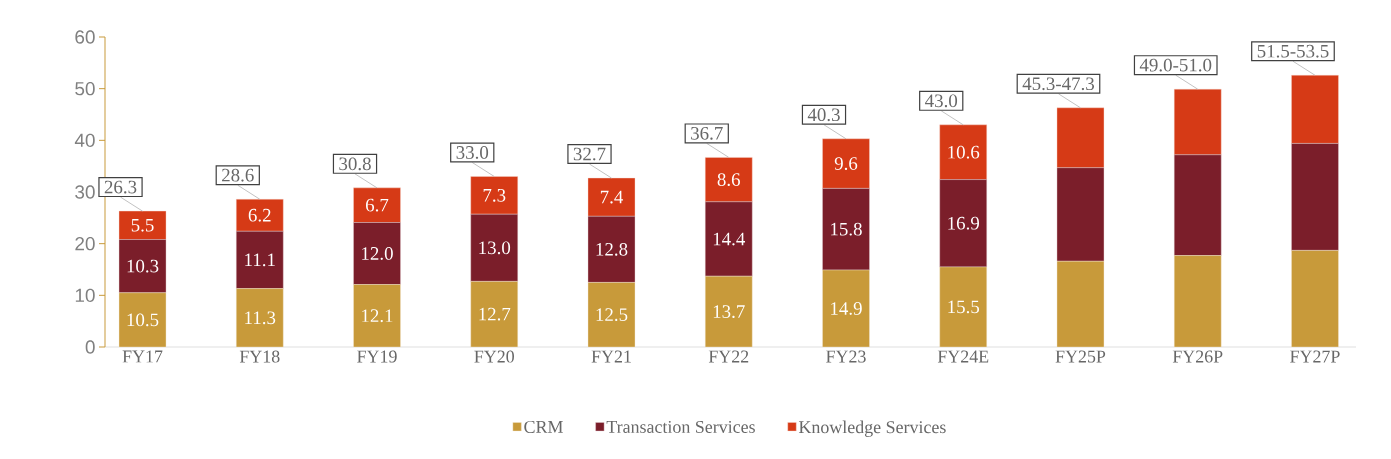 The height and width of the screenshot is (459, 1391). Describe the element at coordinates (85, 243) in the screenshot. I see `y-tick-label: 20` at that location.